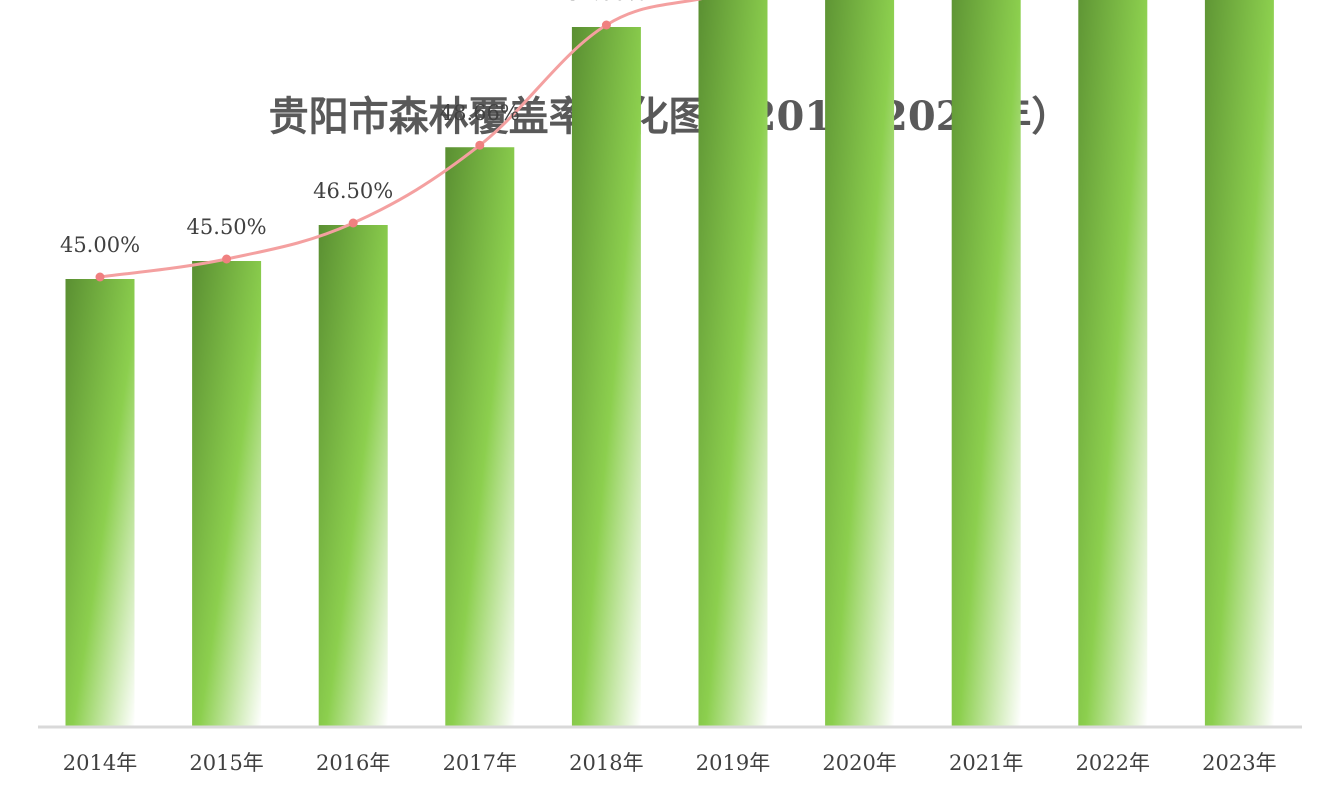 This screenshot has width=1341, height=798. What do you see at coordinates (227, 259) in the screenshot?
I see `trend-point-2015年` at bounding box center [227, 259].